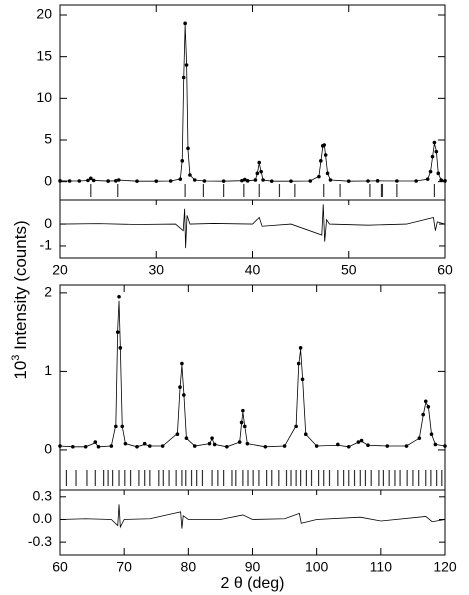 The height and width of the screenshot is (595, 469). What do you see at coordinates (156, 270) in the screenshot?
I see `x-tick-label: 30` at bounding box center [156, 270].